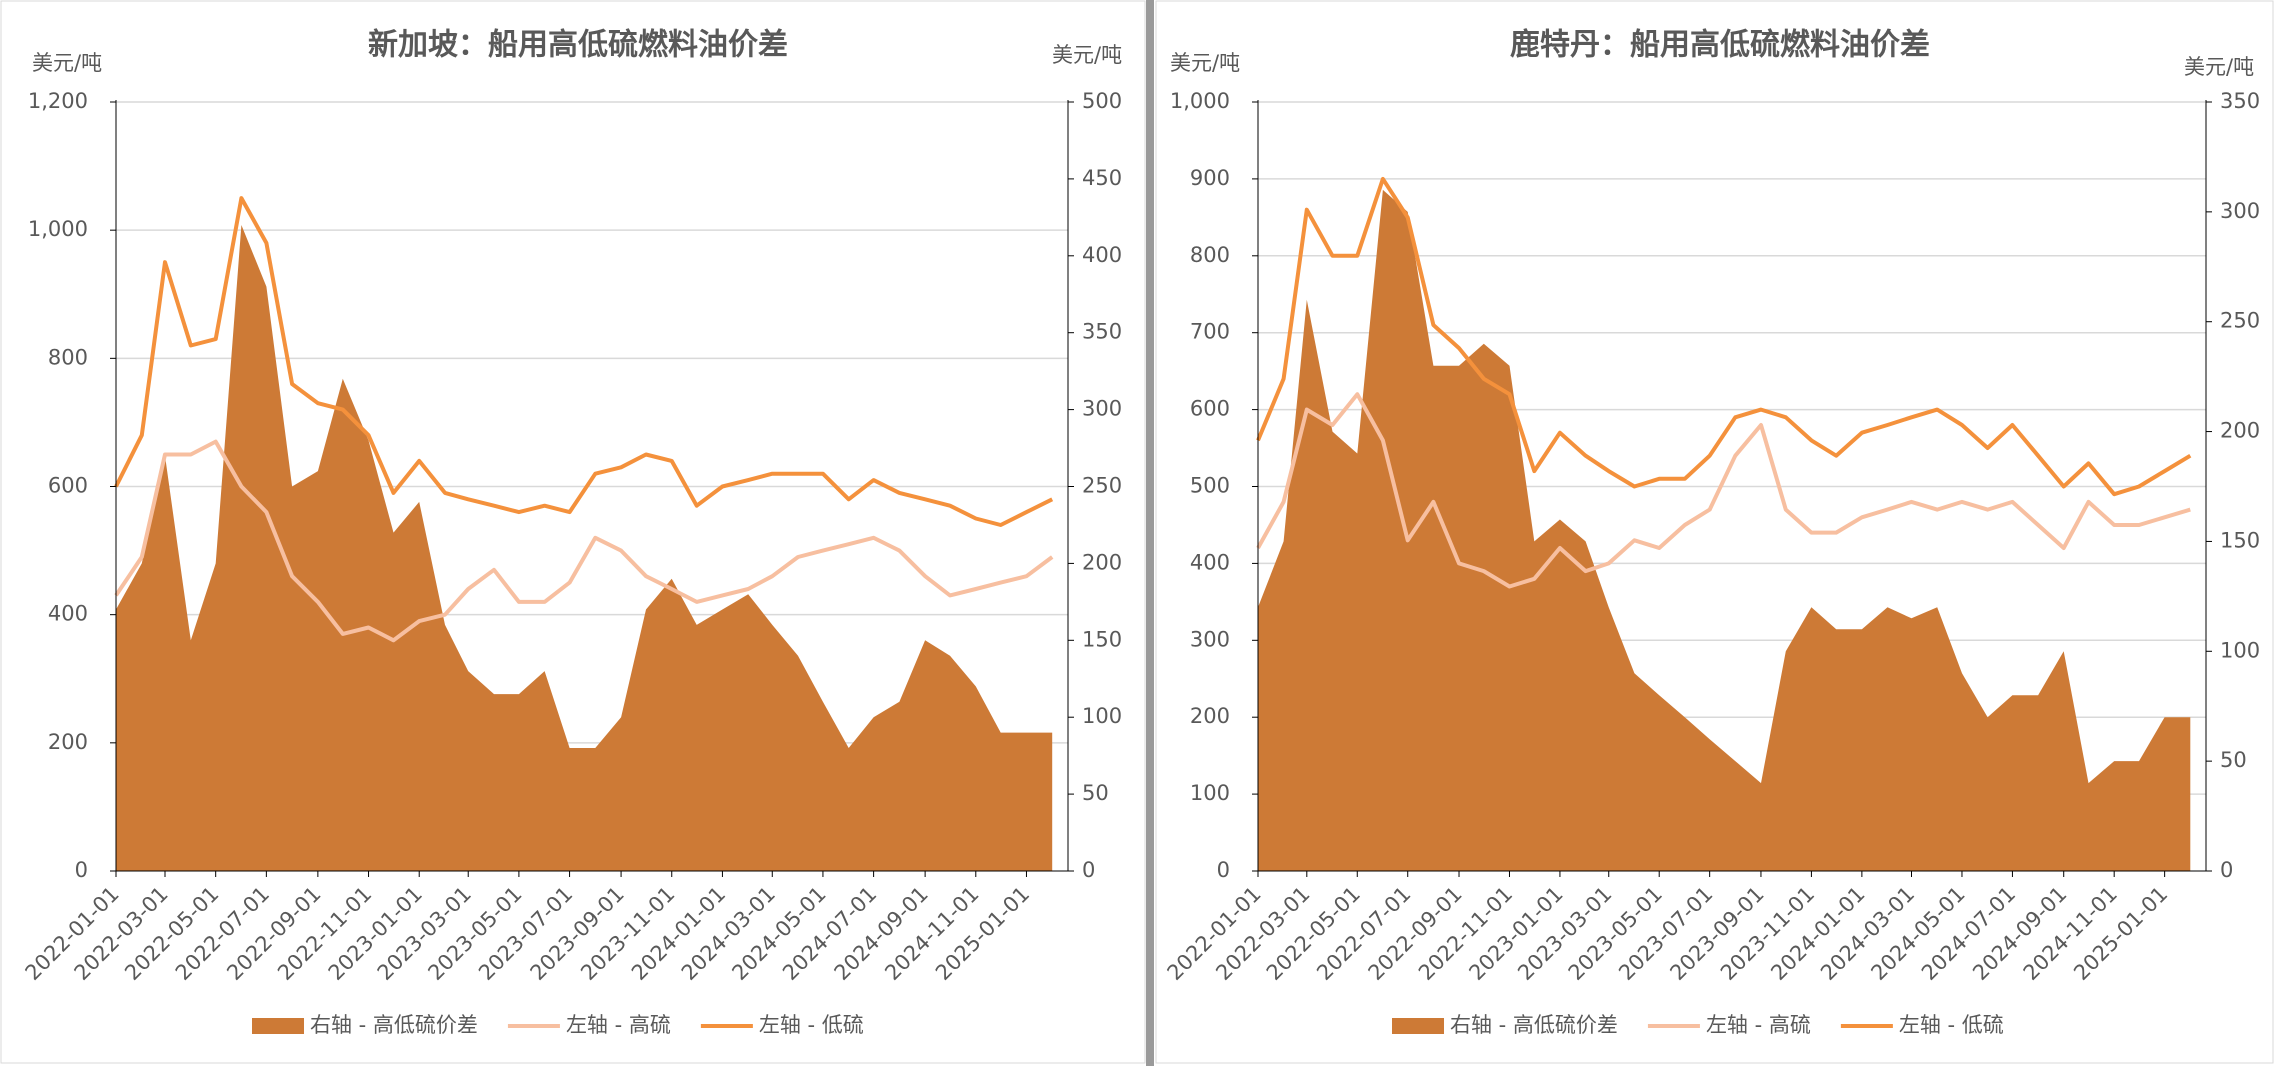 This screenshot has width=2275, height=1066. What do you see at coordinates (1720, 45) in the screenshot?
I see `chart-title: 鹿特丹：船用高低硫燃料油价差` at bounding box center [1720, 45].